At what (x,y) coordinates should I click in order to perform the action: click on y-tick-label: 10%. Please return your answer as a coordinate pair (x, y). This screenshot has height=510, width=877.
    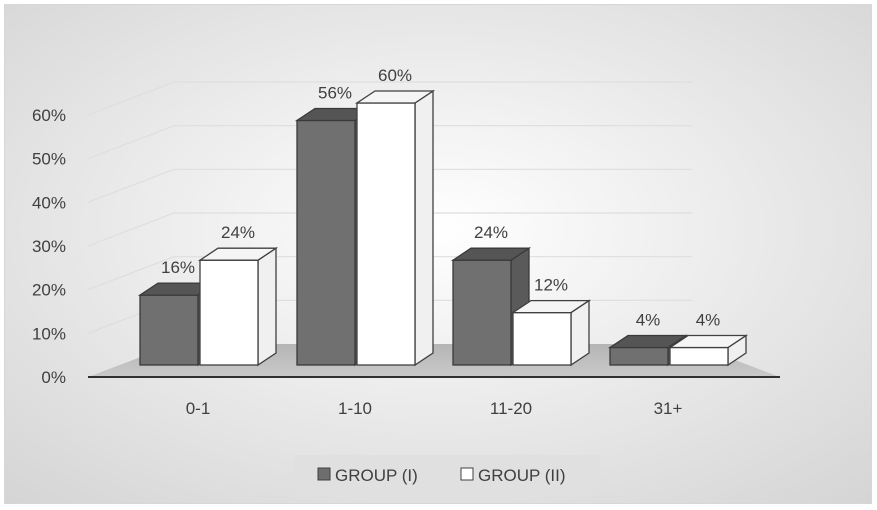
    Looking at the image, I should click on (49, 333).